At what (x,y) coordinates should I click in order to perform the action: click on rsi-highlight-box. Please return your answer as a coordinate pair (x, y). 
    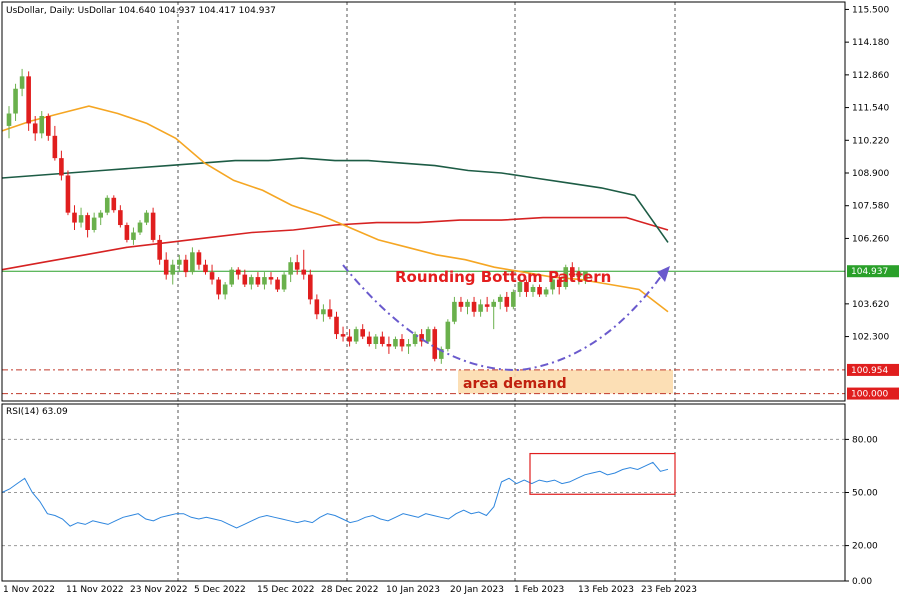
    Looking at the image, I should click on (602, 473).